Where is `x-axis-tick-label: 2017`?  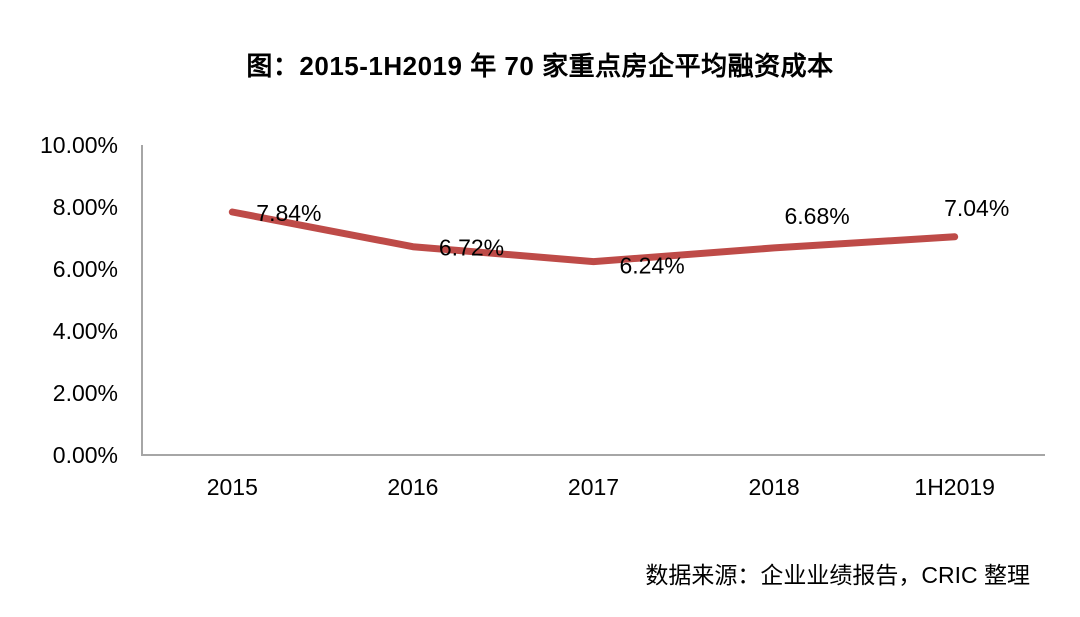
x-axis-tick-label: 2017 is located at coordinates (593, 487).